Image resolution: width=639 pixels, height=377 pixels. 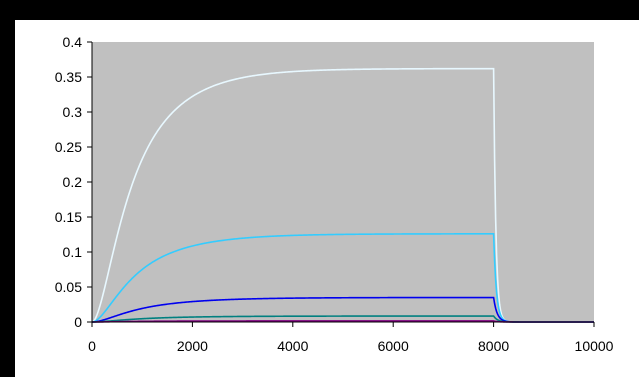 I want to click on y-tick-label: 0.1, so click(x=73, y=252).